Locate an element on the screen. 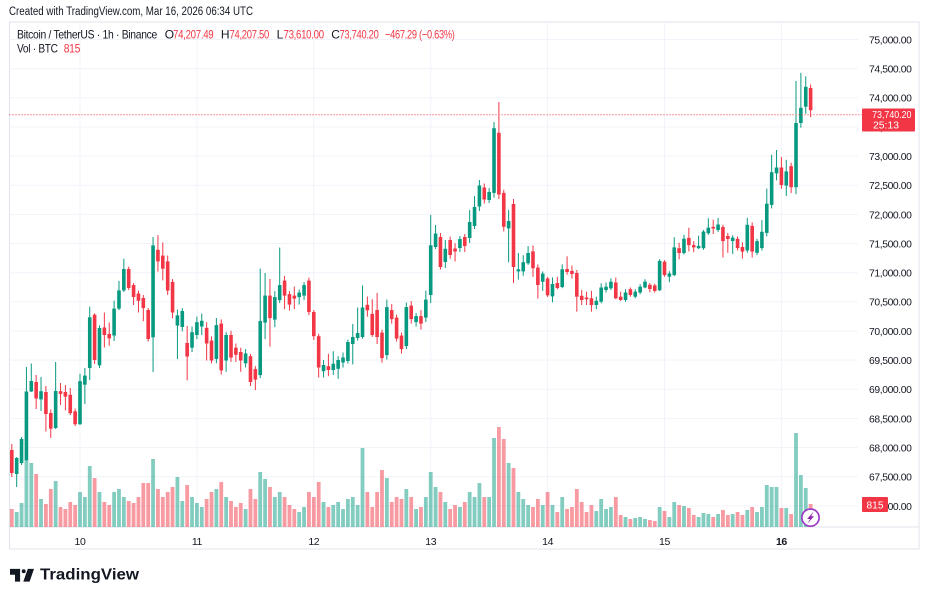  svg-text: 68,000.00 is located at coordinates (890, 449).